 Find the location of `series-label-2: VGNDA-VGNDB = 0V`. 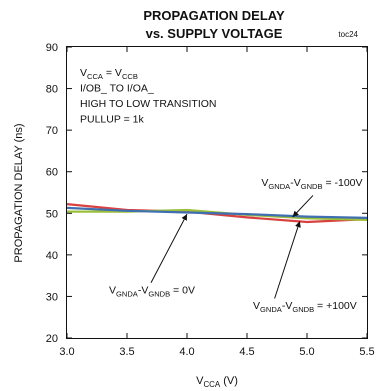

series-label-2: VGNDA-VGNDB = 0V is located at coordinates (152, 292).